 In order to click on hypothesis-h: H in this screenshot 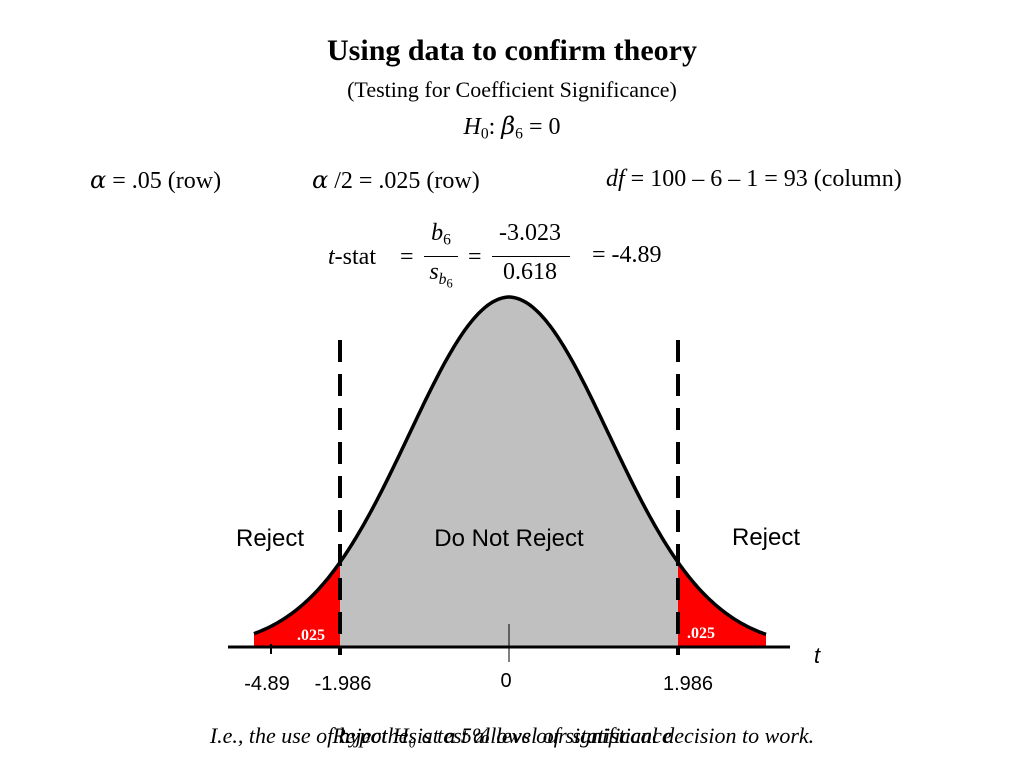, I will do `click(472, 127)`.